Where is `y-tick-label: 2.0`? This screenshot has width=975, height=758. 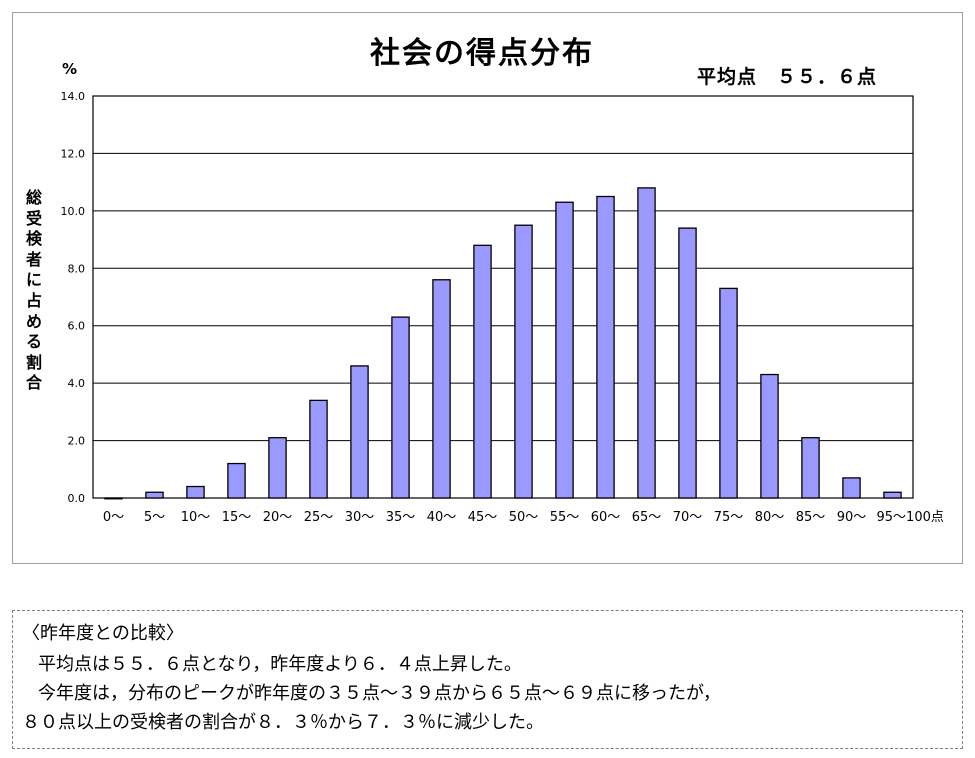 y-tick-label: 2.0 is located at coordinates (77, 441).